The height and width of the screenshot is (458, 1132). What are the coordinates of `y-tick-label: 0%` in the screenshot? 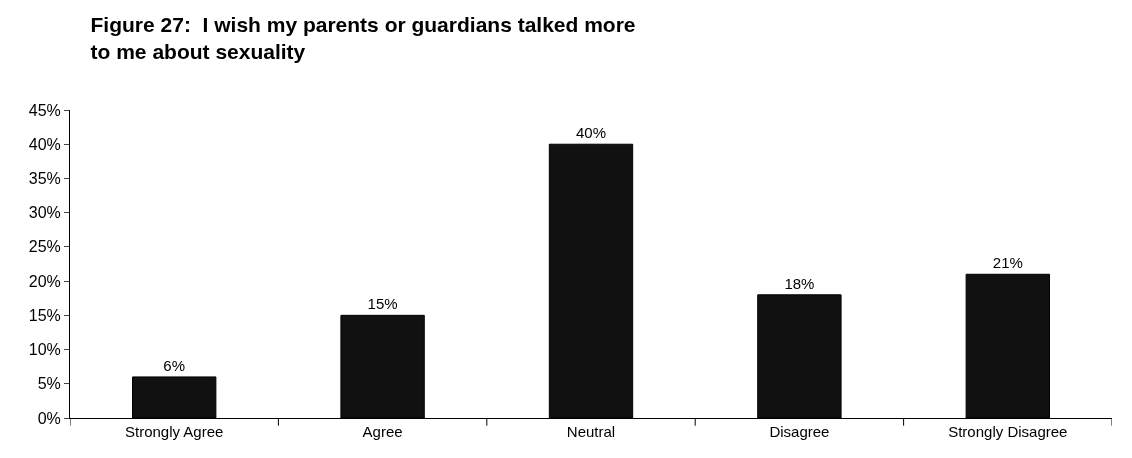 It's located at (49, 418).